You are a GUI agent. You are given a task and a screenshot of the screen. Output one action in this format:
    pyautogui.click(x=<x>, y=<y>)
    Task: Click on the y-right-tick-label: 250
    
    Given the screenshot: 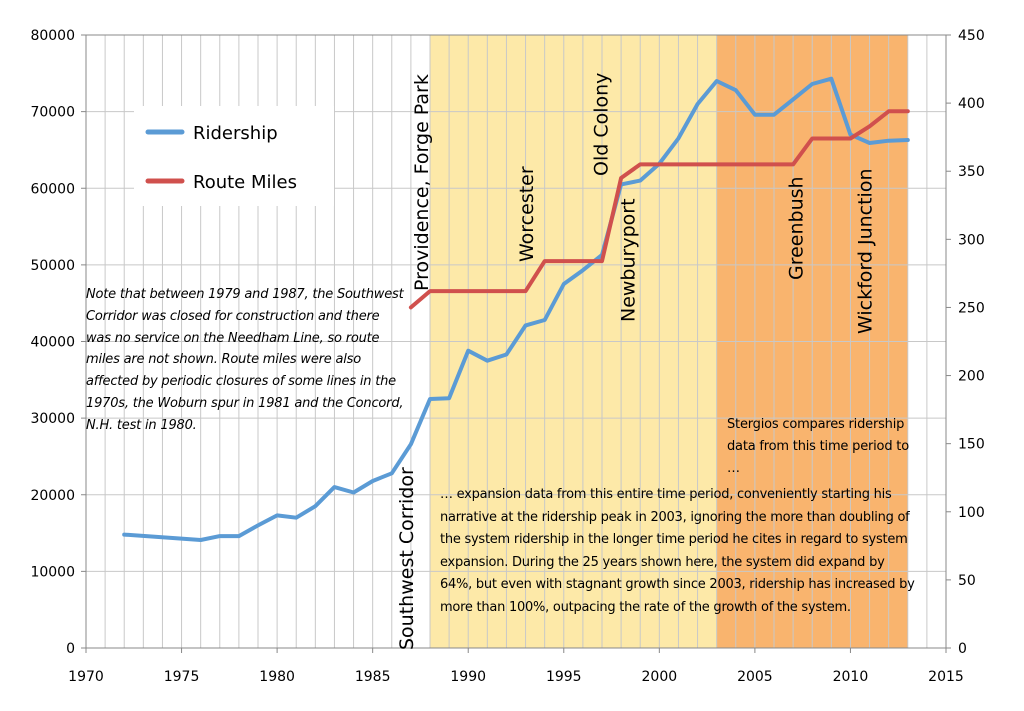 What is the action you would take?
    pyautogui.click(x=971, y=308)
    